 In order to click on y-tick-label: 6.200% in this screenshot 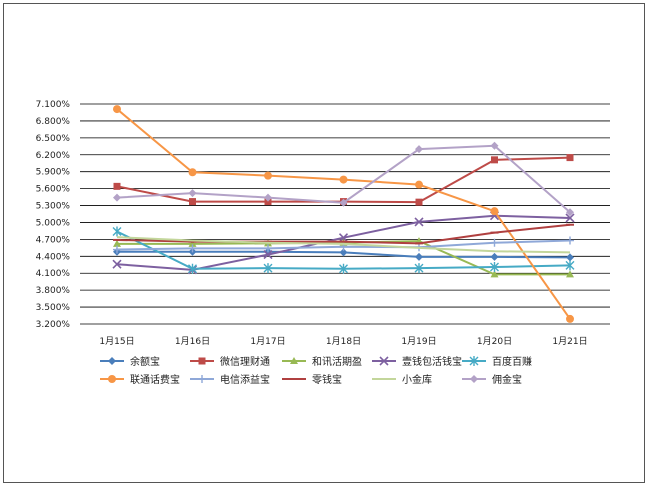, I will do `click(53, 156)`.